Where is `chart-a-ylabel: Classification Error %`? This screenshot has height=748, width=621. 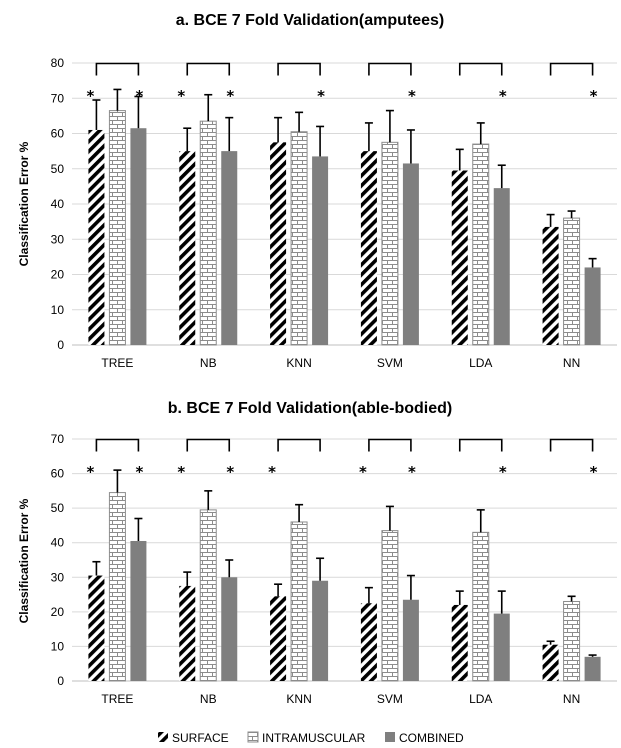
chart-a-ylabel: Classification Error % is located at coordinates (24, 203).